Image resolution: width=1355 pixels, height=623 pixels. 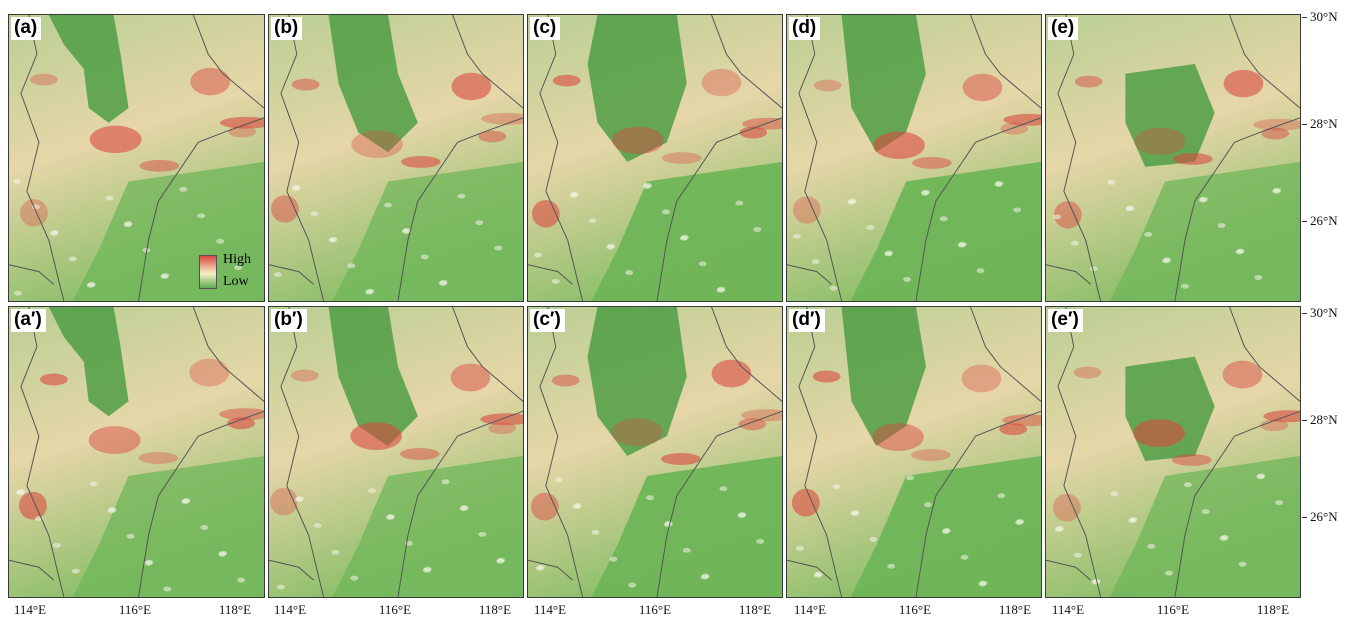 I want to click on legend-low-label: Low, so click(x=236, y=282).